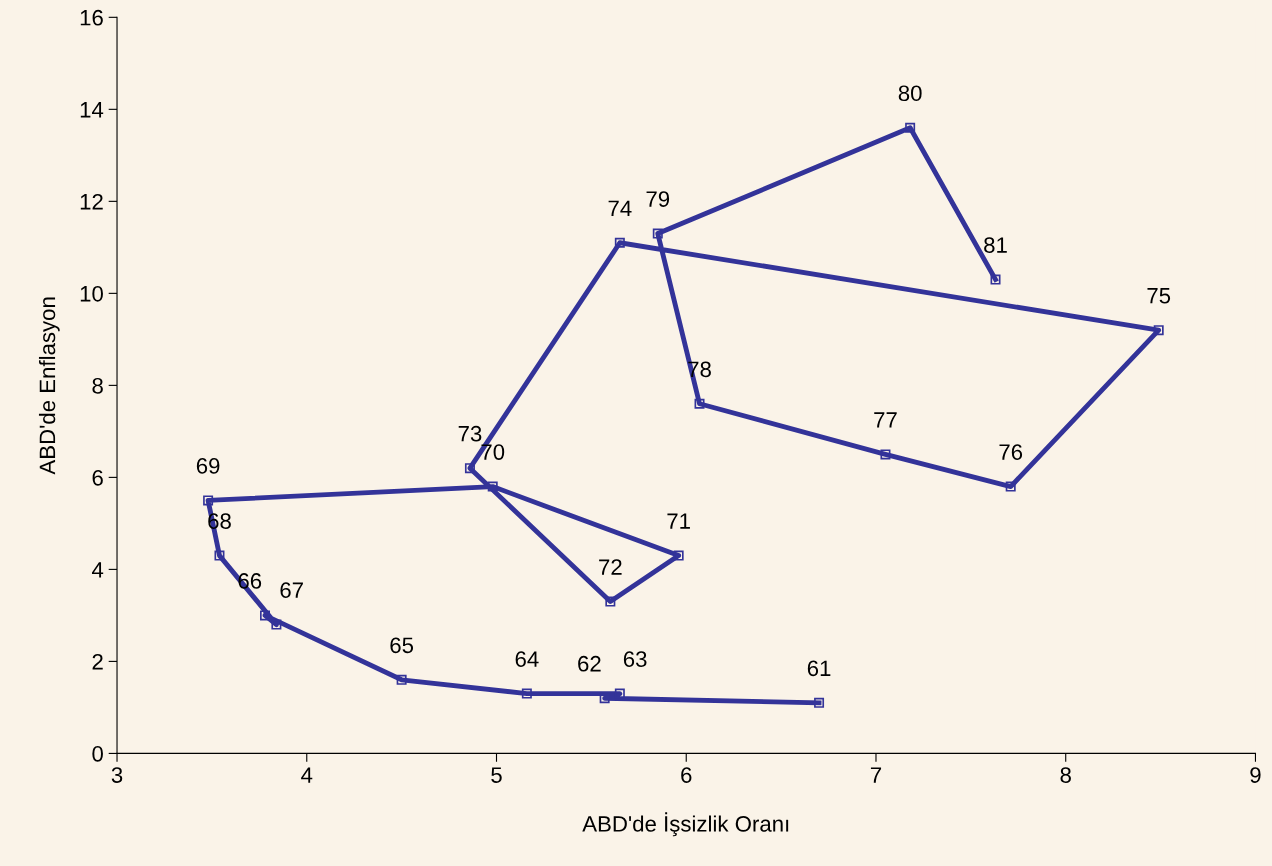 The height and width of the screenshot is (866, 1272). I want to click on annotation: 81, so click(995, 245).